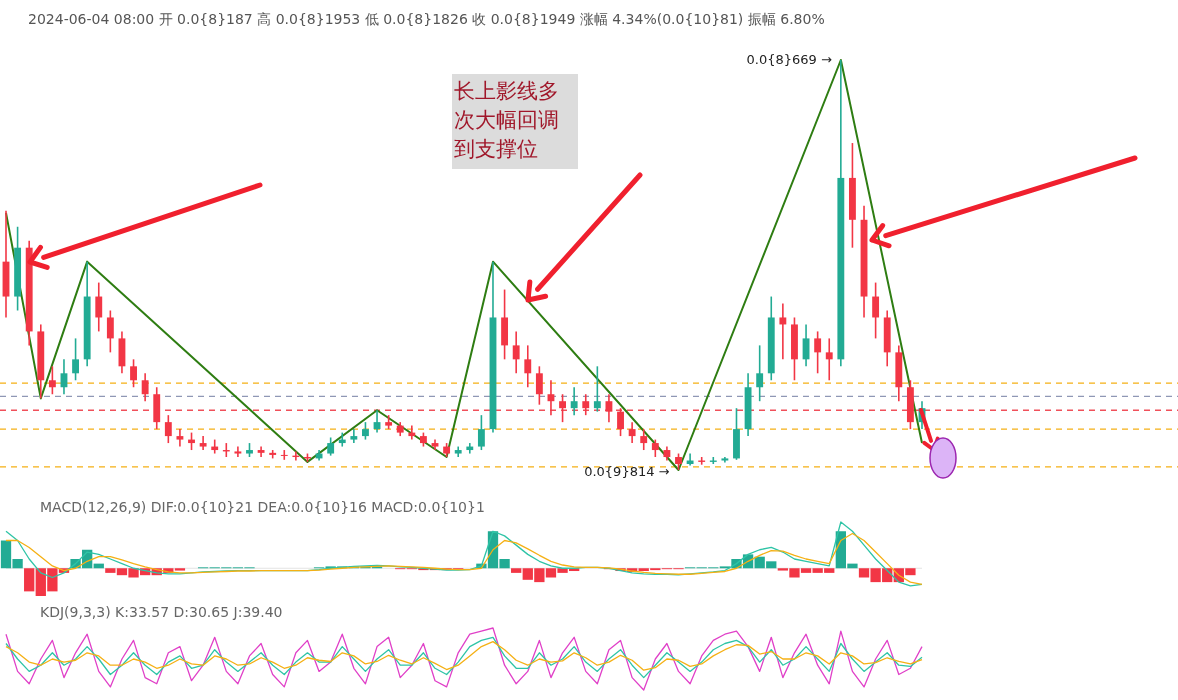 The height and width of the screenshot is (700, 1178). I want to click on chart-title: 2024-06-04 08:00 开 0.0{8}187 高 0.0{8}1953 低 0.0{8}1826 收 0.0{8}1949 涨幅 4.34%(0.0{10}81) 振幅 6.80%, so click(426, 19).